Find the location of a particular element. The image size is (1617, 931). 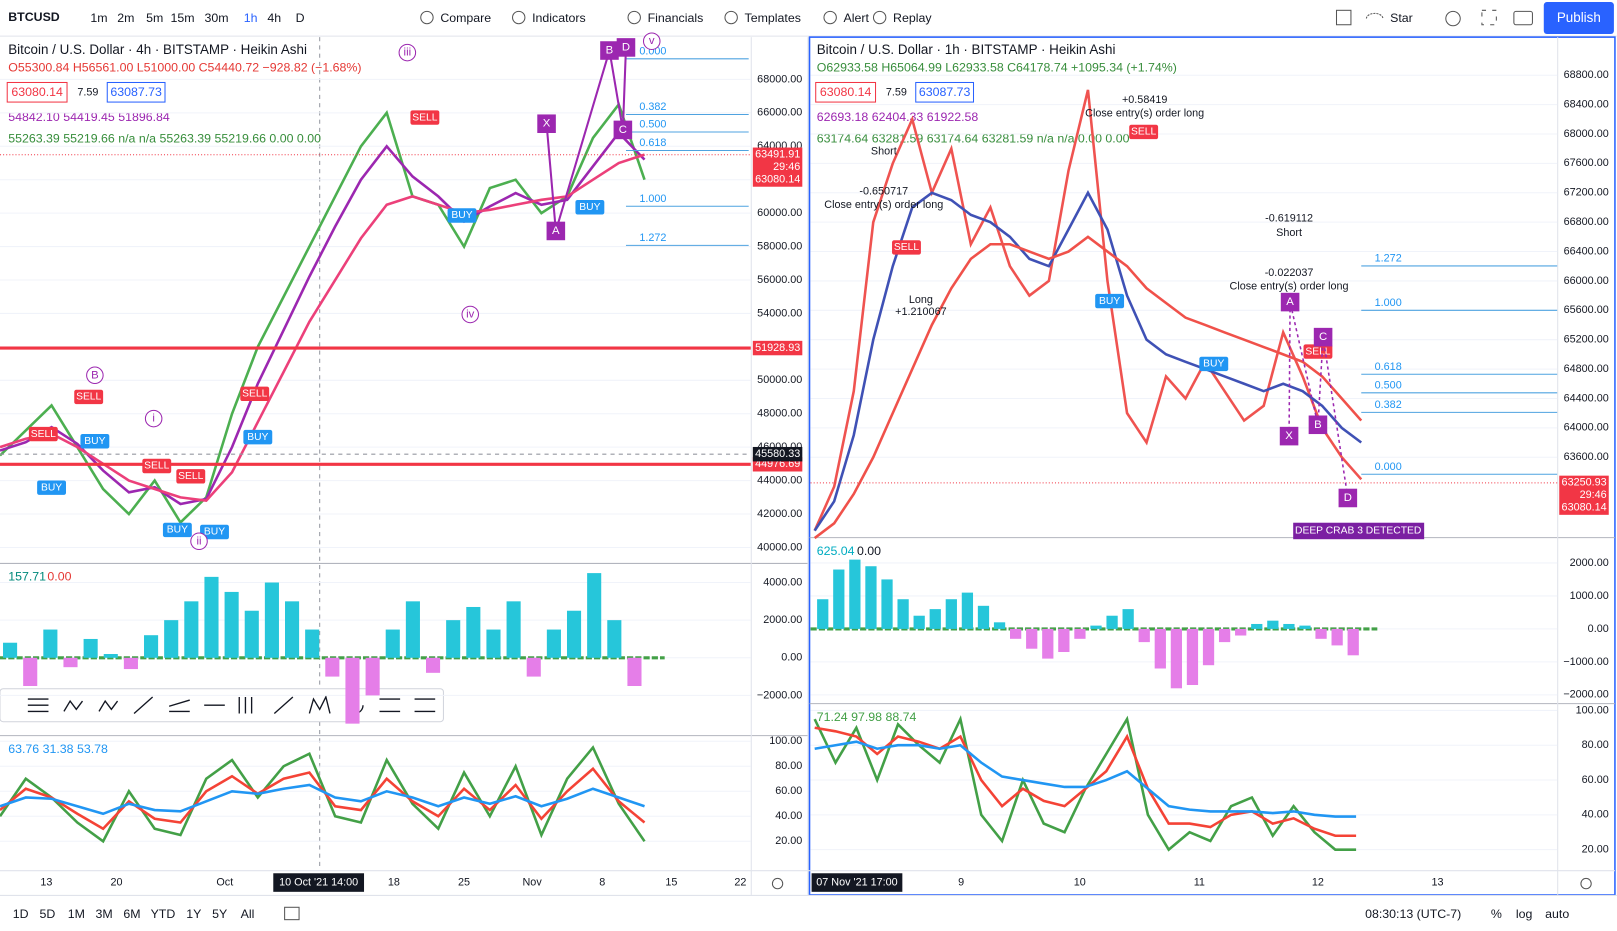

star-label: Star is located at coordinates (1401, 18).